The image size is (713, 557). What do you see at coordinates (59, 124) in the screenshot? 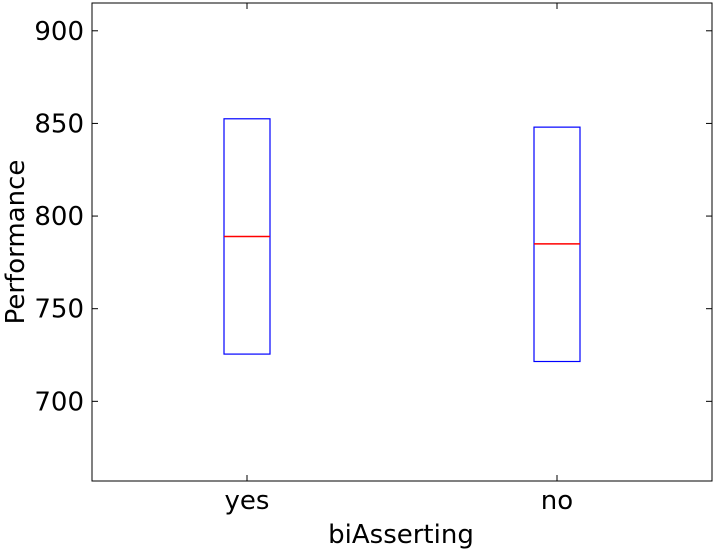
I see `y-tick-label: 850` at bounding box center [59, 124].